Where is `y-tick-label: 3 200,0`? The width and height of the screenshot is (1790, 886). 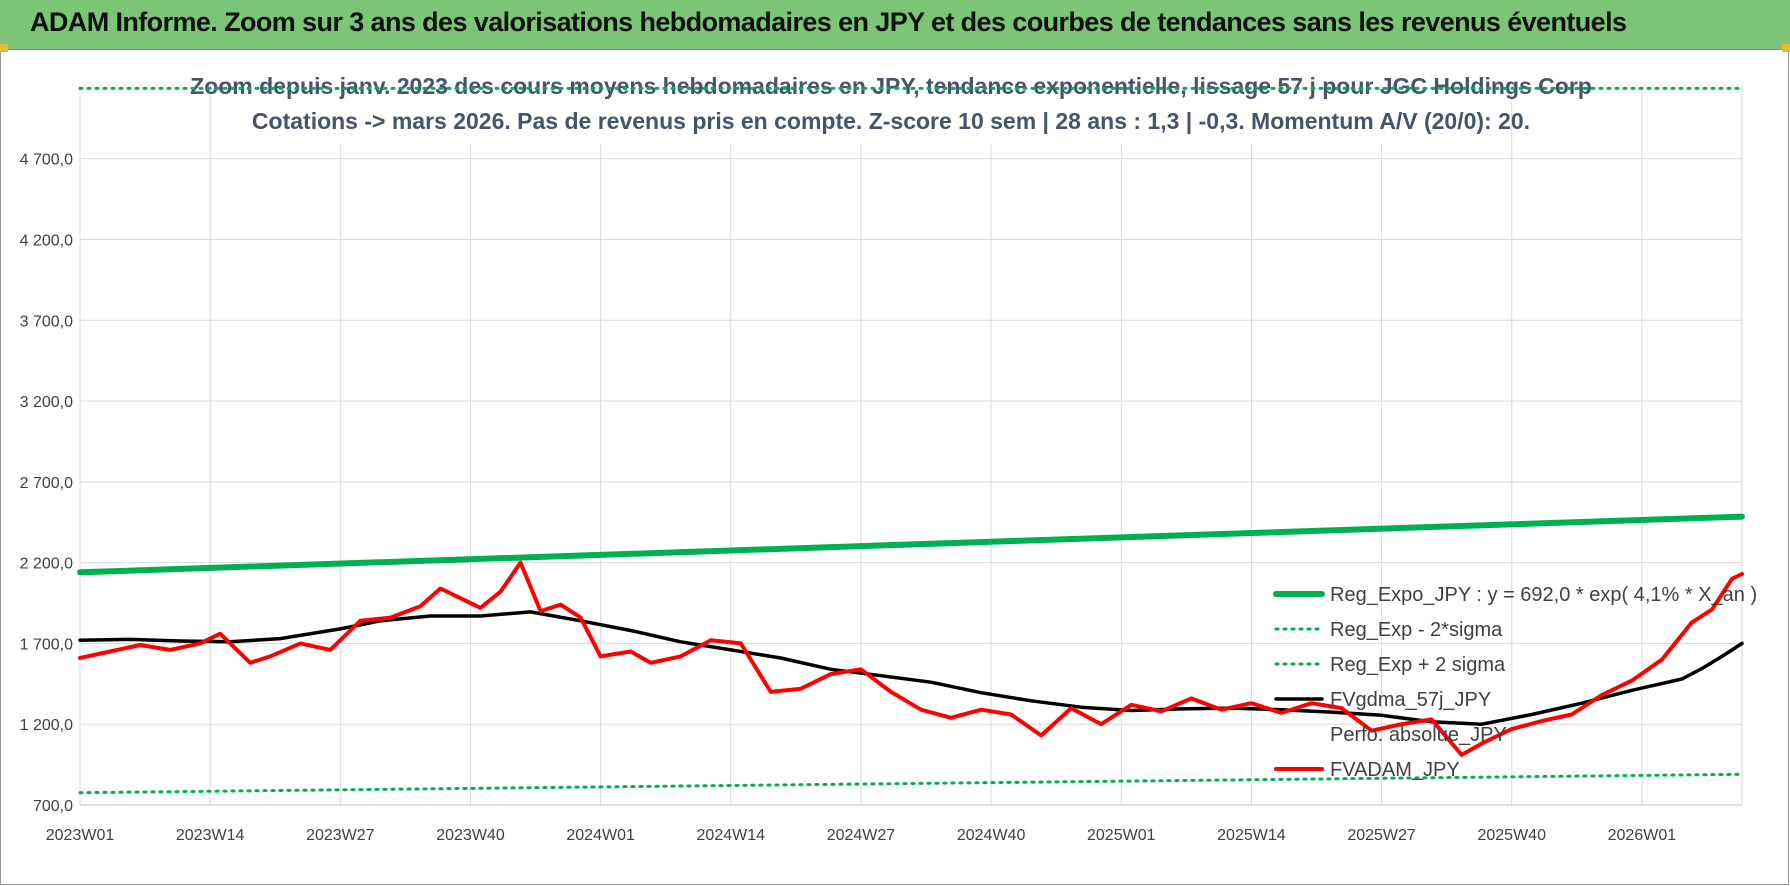
y-tick-label: 3 200,0 is located at coordinates (46, 402).